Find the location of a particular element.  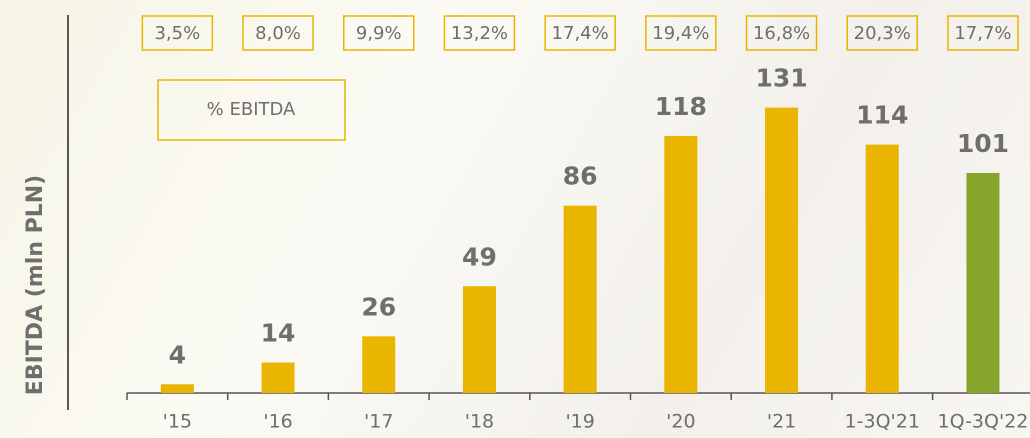

value-label: 114 is located at coordinates (882, 115).